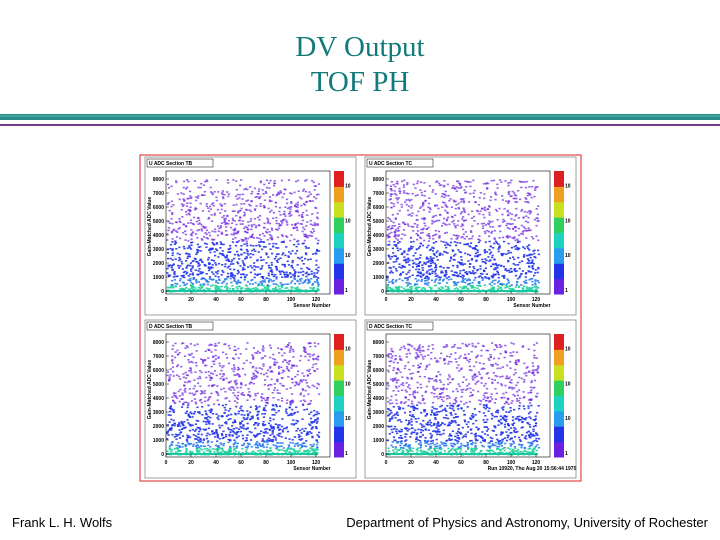 The height and width of the screenshot is (540, 720). I want to click on x-tick-label: 40, so click(216, 300).